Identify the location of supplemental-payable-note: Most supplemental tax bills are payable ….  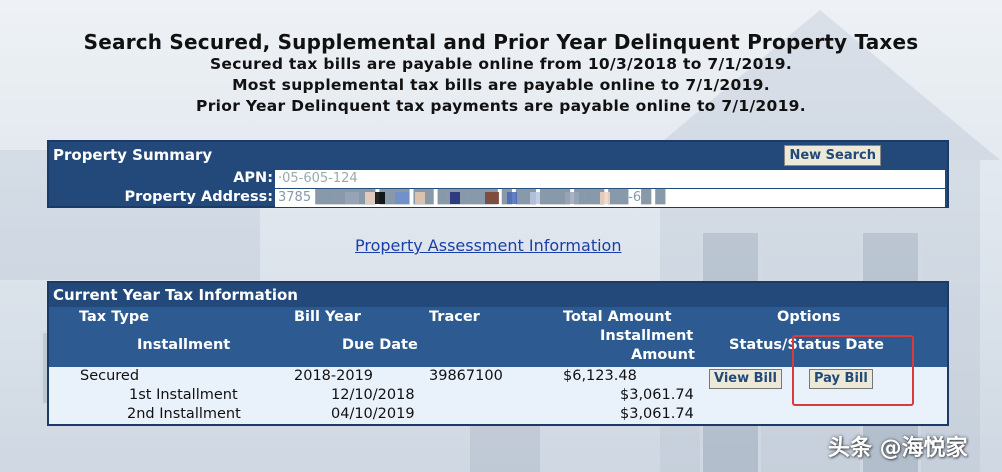
(501, 85).